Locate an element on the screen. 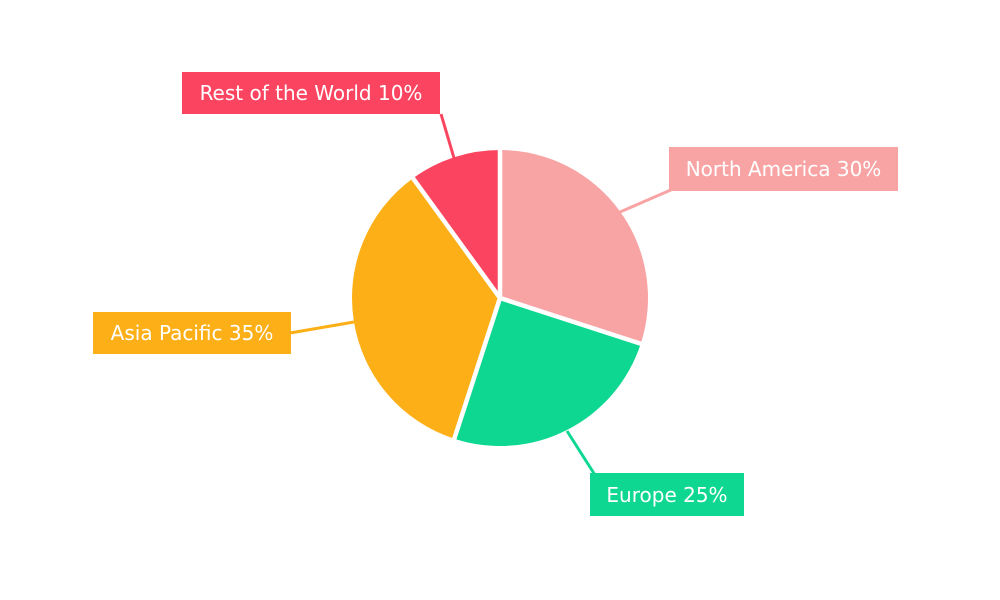 This screenshot has width=1000, height=600. leader-line-rest-of-the-world is located at coordinates (447, 136).